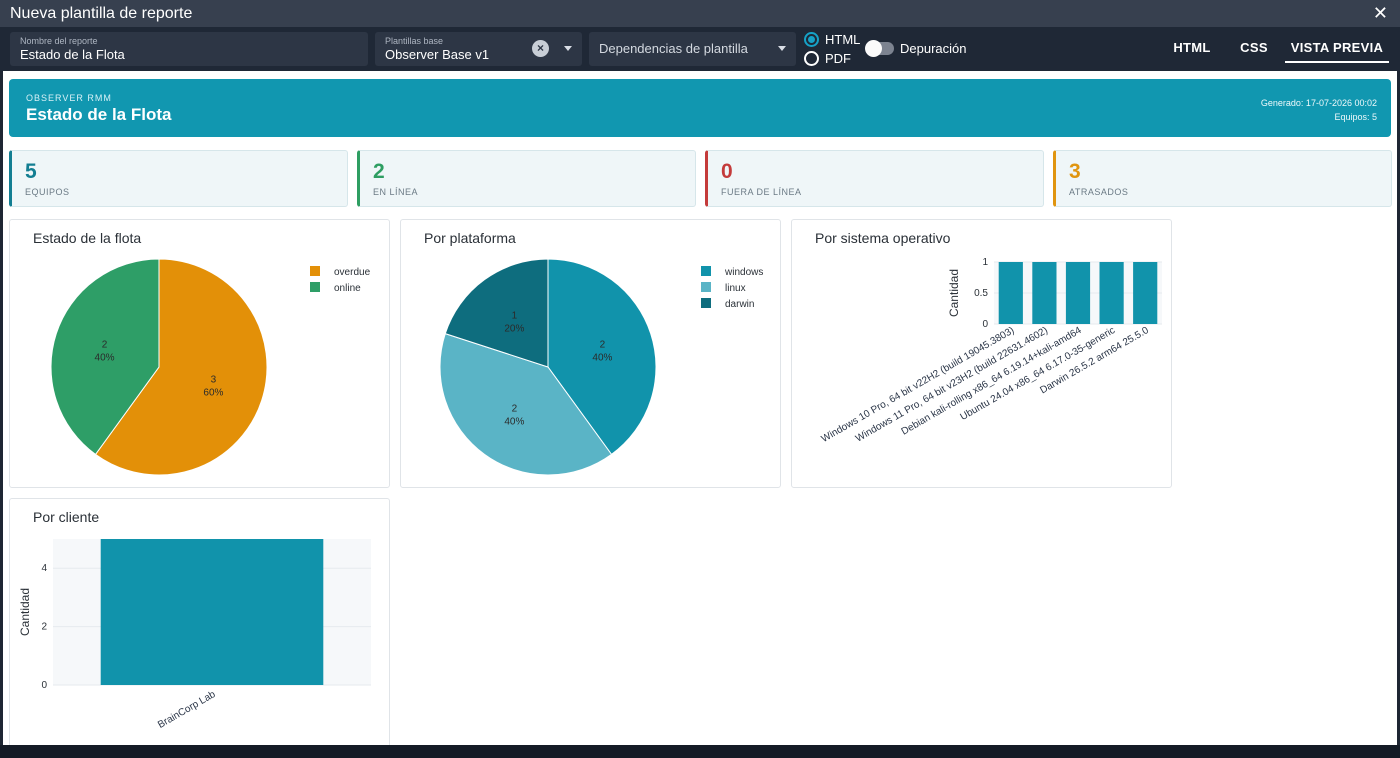 This screenshot has height=758, width=1400. Describe the element at coordinates (700, 13) in the screenshot. I see `window-titlebar: Nueva plantilla de reporte ✕` at that location.